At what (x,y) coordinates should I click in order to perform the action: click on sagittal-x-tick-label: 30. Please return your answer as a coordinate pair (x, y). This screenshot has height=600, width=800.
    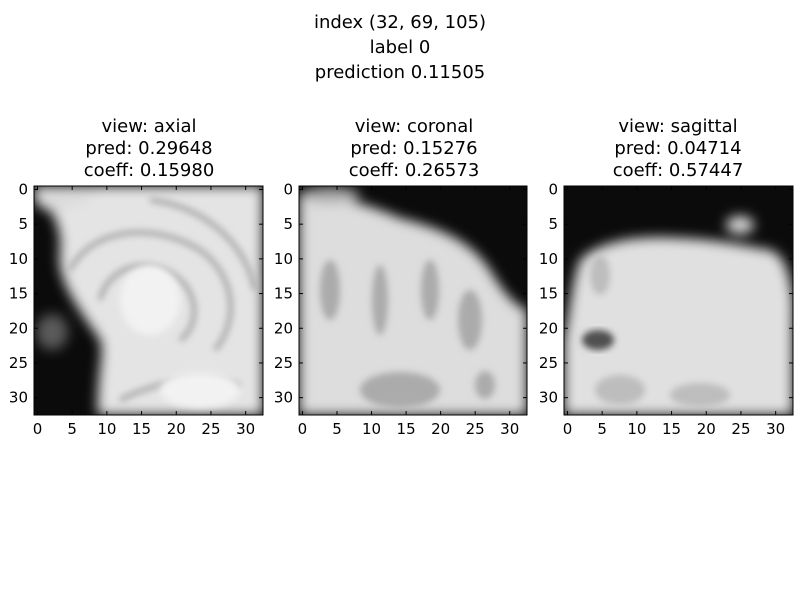
    Looking at the image, I should click on (775, 429).